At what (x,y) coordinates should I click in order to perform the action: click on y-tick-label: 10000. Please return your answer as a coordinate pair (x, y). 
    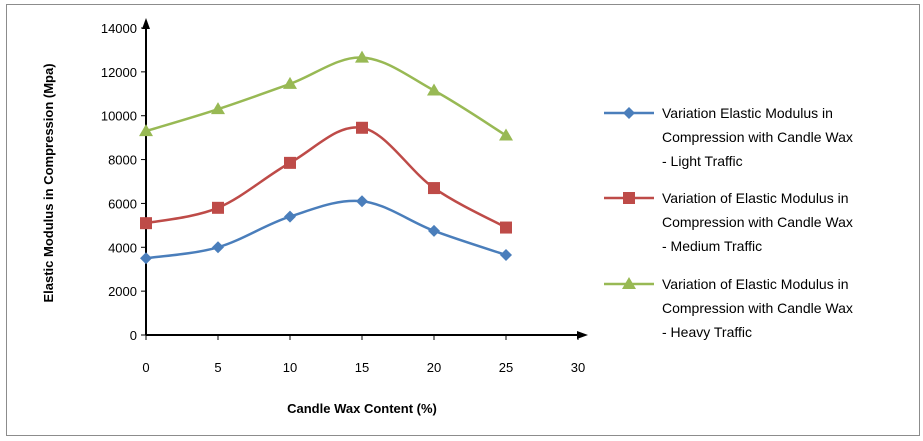
    Looking at the image, I should click on (119, 116).